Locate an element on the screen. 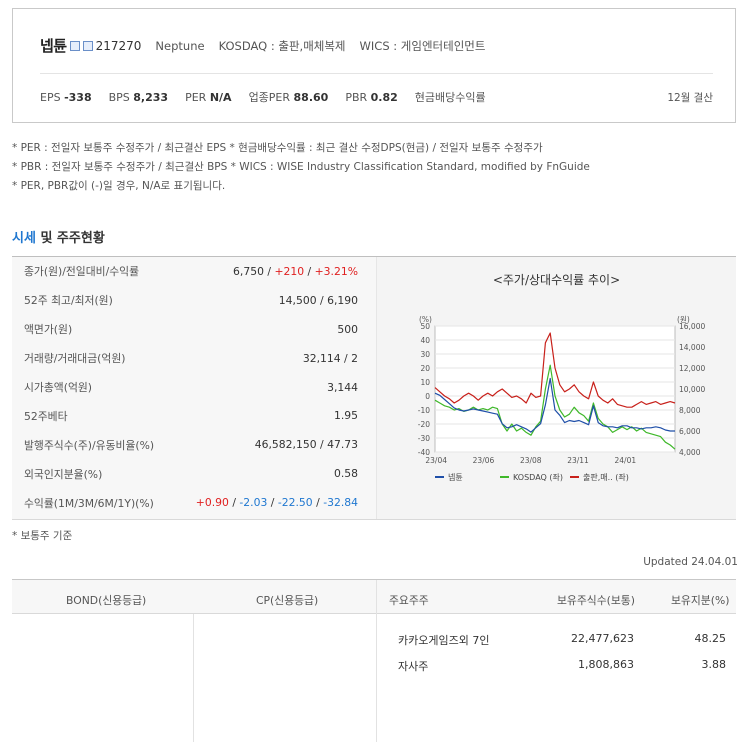 This screenshot has height=742, width=738. price-row-value: 6,750 / +210 / +3.21% is located at coordinates (274, 271).